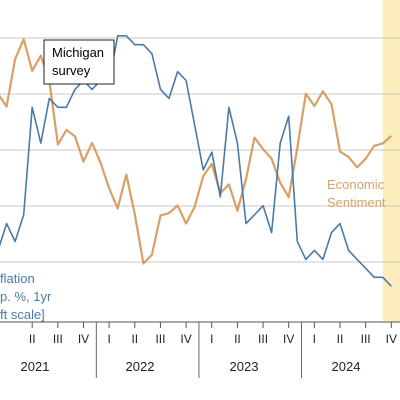  I want to click on year-label: 2023, so click(244, 366).